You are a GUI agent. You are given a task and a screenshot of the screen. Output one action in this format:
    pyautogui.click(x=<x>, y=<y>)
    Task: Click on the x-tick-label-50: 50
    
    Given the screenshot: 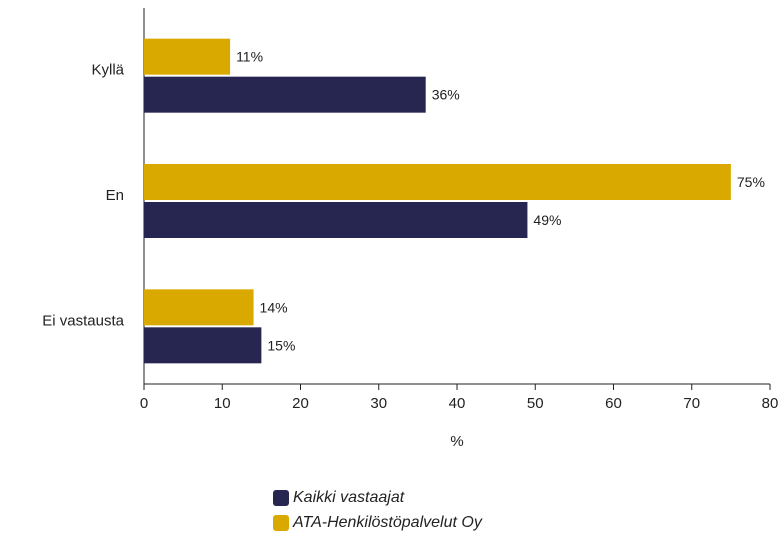 What is the action you would take?
    pyautogui.click(x=535, y=403)
    